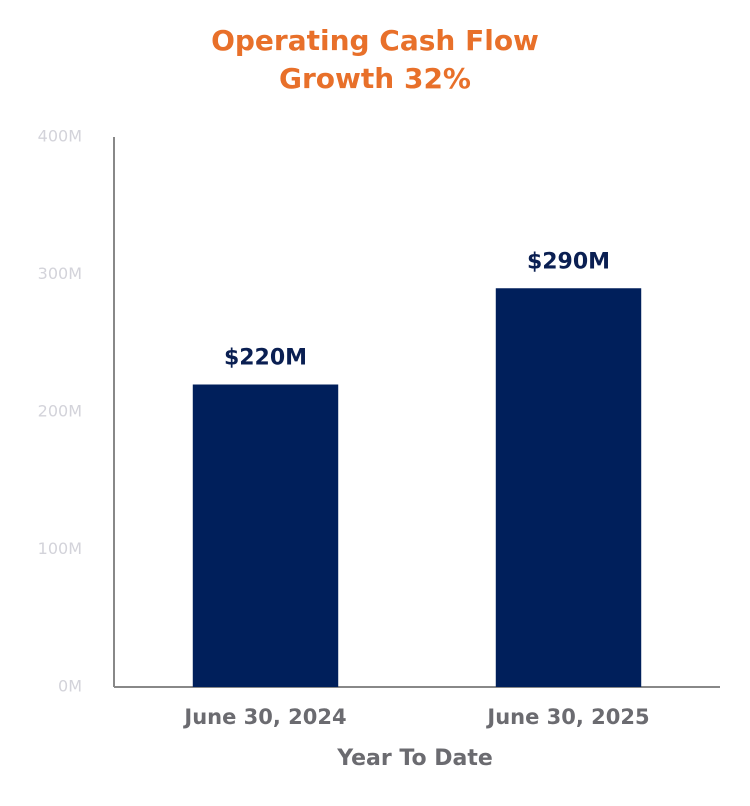 Image resolution: width=750 pixels, height=806 pixels. I want to click on value-label: $220M, so click(265, 358).